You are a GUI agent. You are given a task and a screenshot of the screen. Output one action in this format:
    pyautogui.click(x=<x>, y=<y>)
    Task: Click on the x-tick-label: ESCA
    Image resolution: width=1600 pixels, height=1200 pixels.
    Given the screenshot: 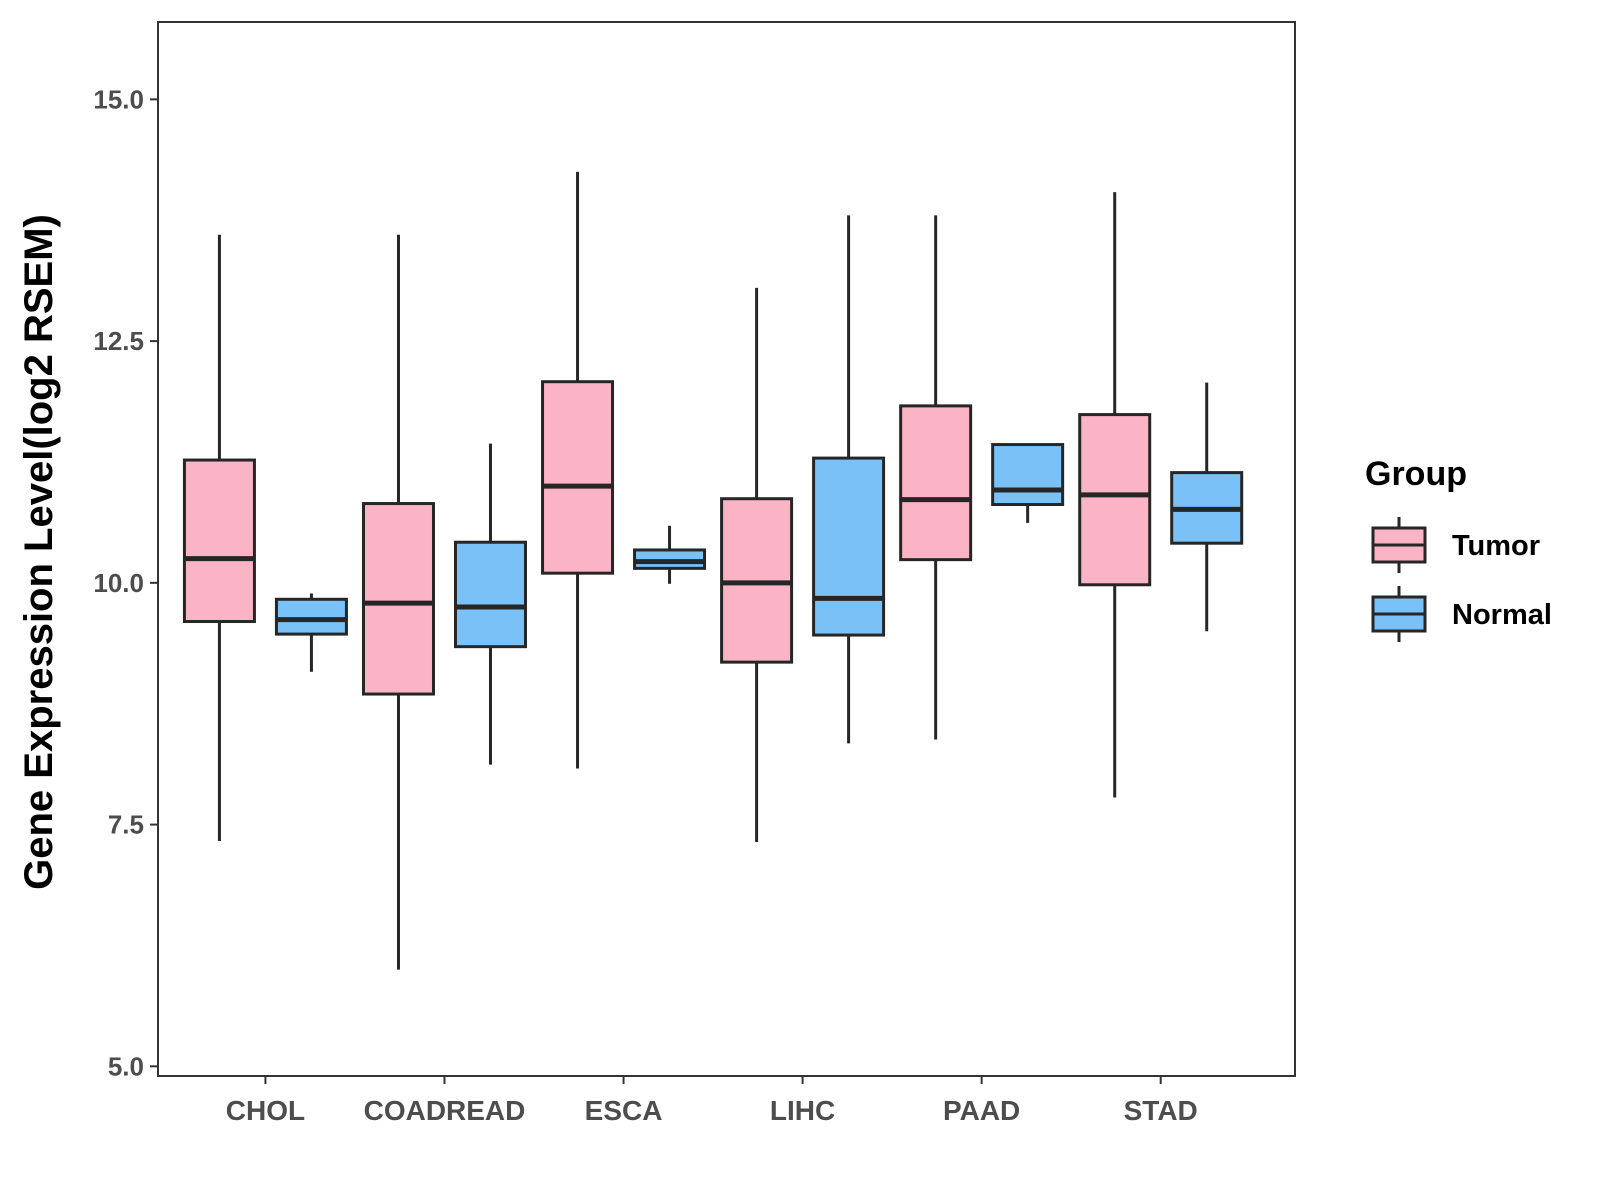 What is the action you would take?
    pyautogui.click(x=624, y=1110)
    